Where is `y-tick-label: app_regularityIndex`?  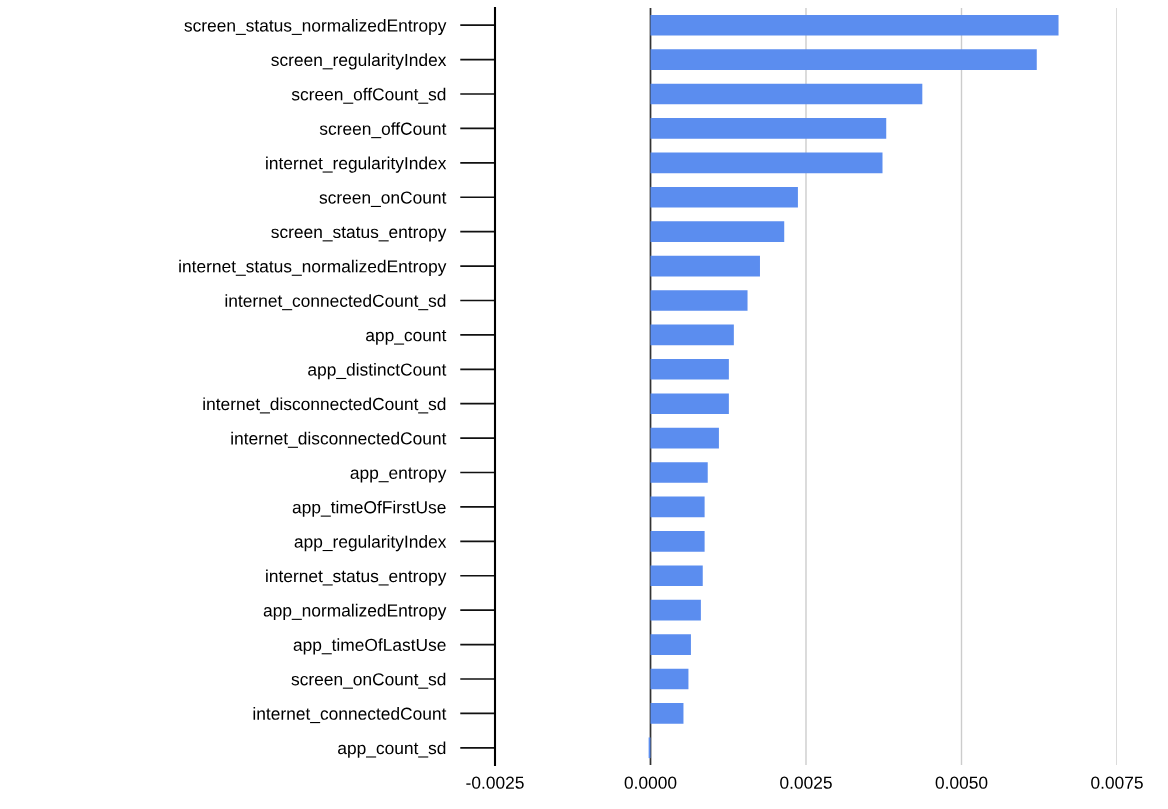
y-tick-label: app_regularityIndex is located at coordinates (370, 543).